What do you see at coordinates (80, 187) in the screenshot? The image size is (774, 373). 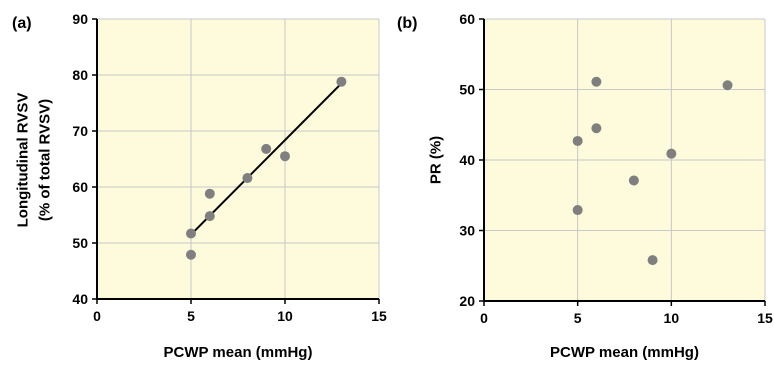 I see `panel-a-y-tick-label: 60` at bounding box center [80, 187].